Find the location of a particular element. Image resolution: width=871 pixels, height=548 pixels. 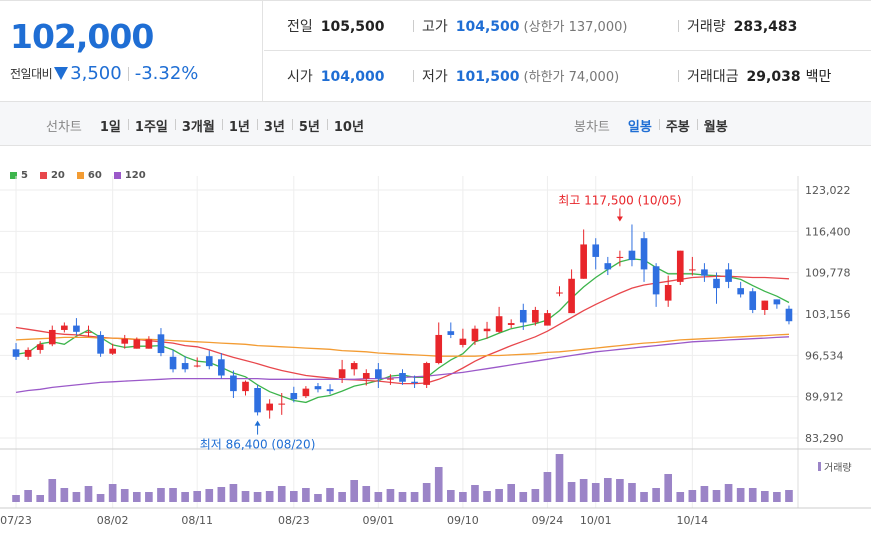

x-tick-label: 10/14 is located at coordinates (692, 520).